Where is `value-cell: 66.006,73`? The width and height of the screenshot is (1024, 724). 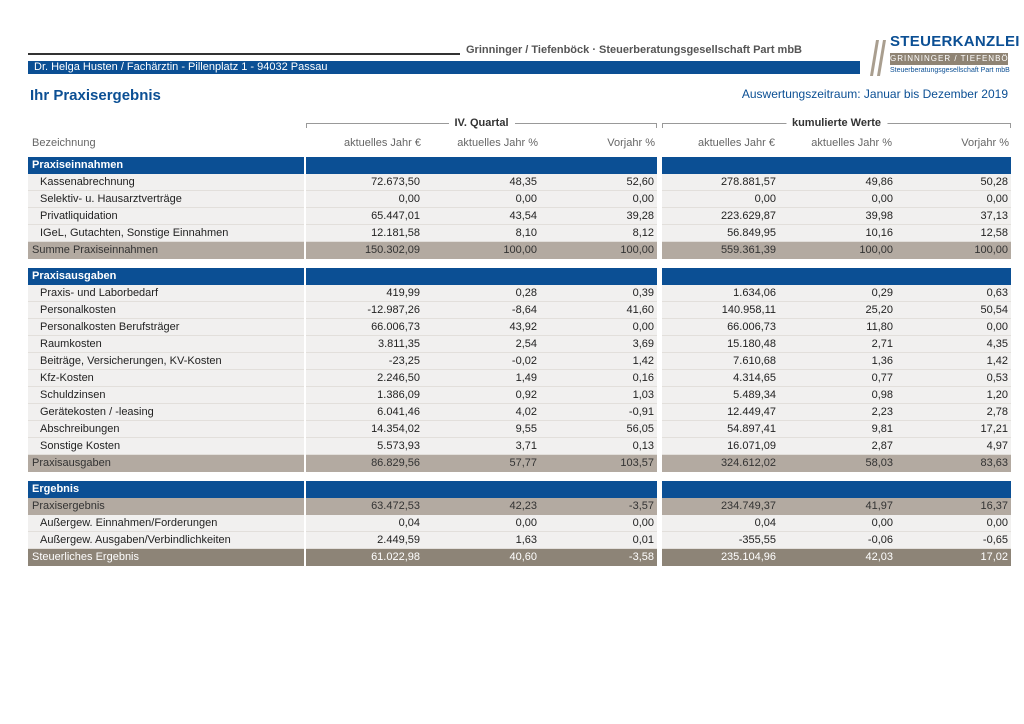
value-cell: 66.006,73 is located at coordinates (364, 327).